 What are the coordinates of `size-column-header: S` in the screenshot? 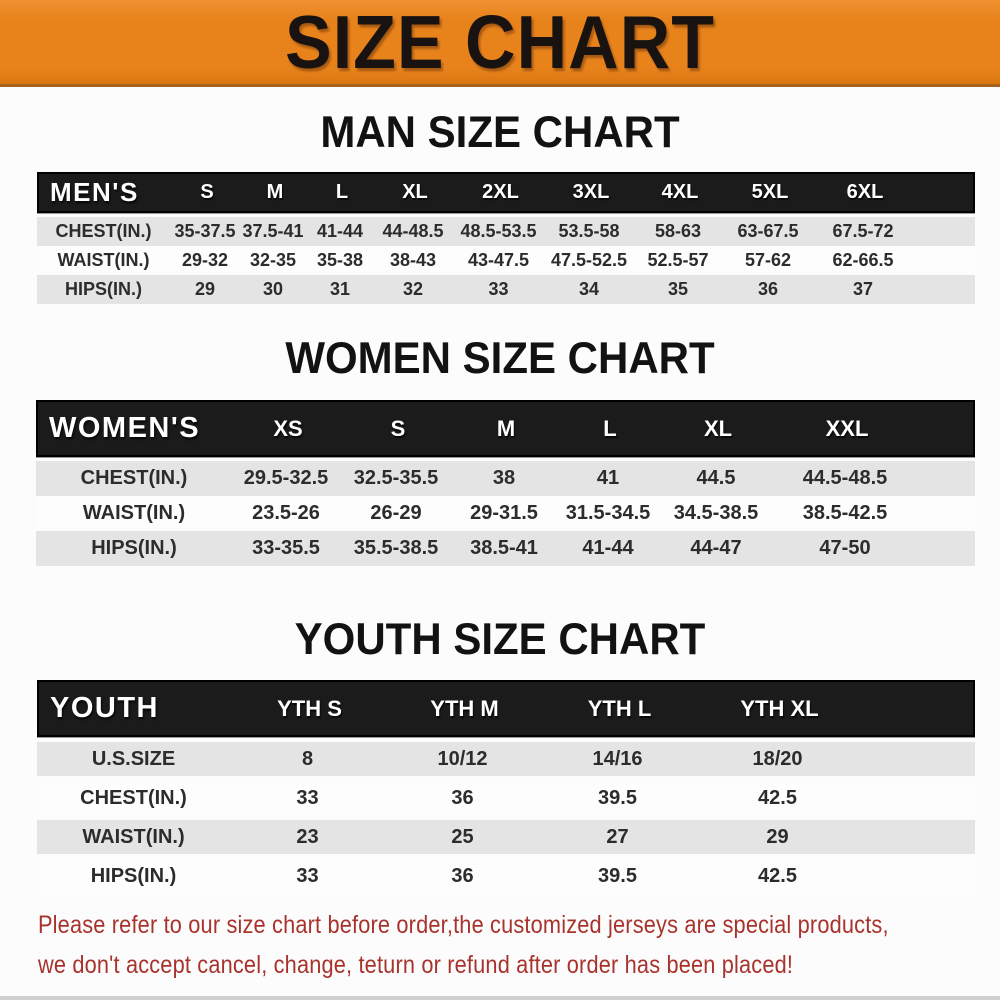 It's located at (398, 428).